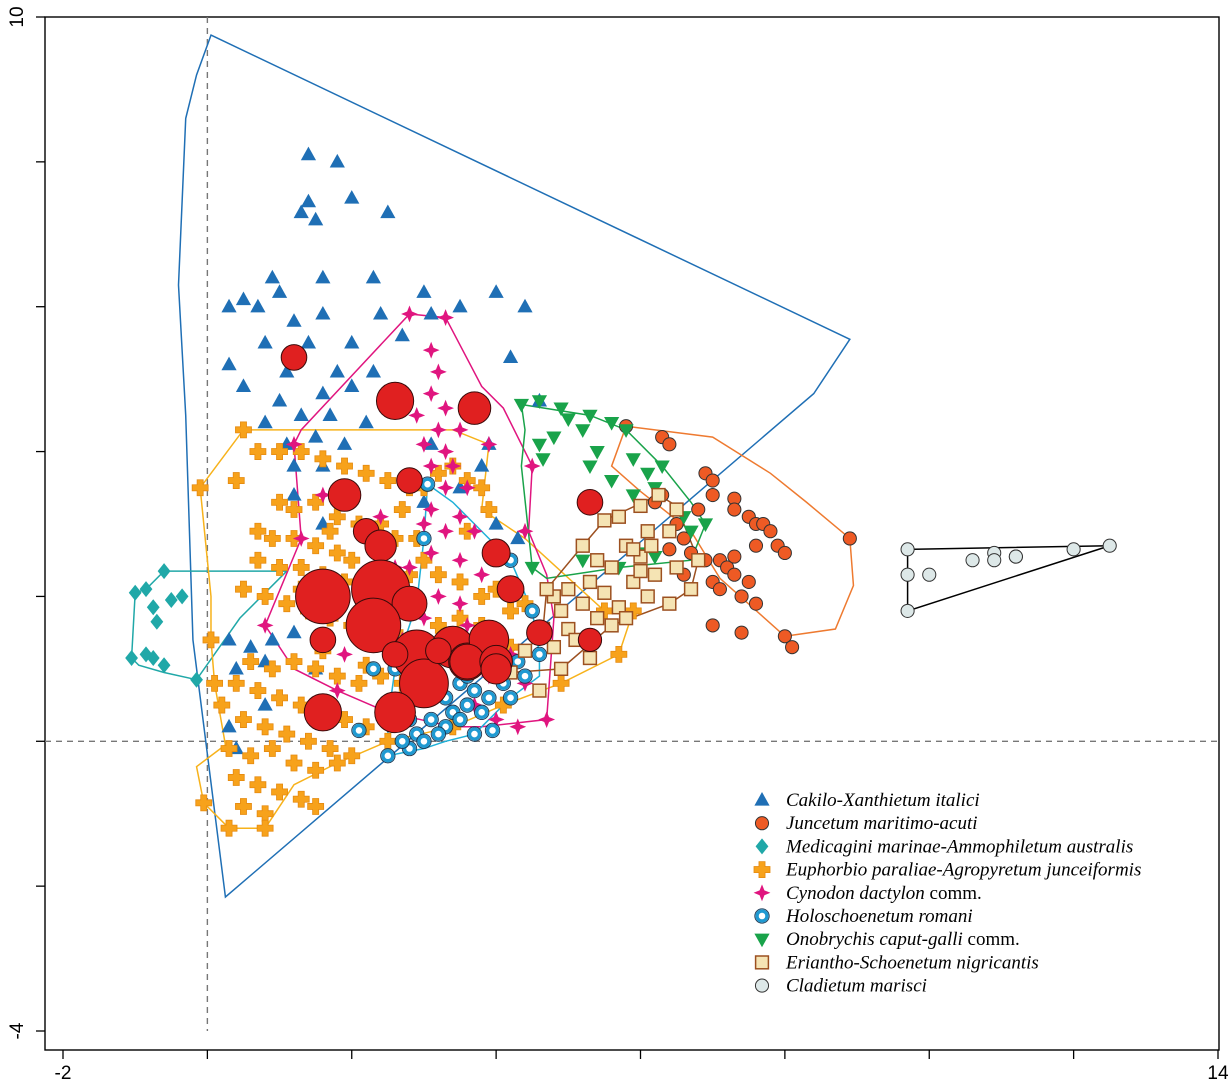  Describe the element at coordinates (896, 962) in the screenshot. I see `legend-item: Eriantho-Schoenetum nigricantis` at that location.